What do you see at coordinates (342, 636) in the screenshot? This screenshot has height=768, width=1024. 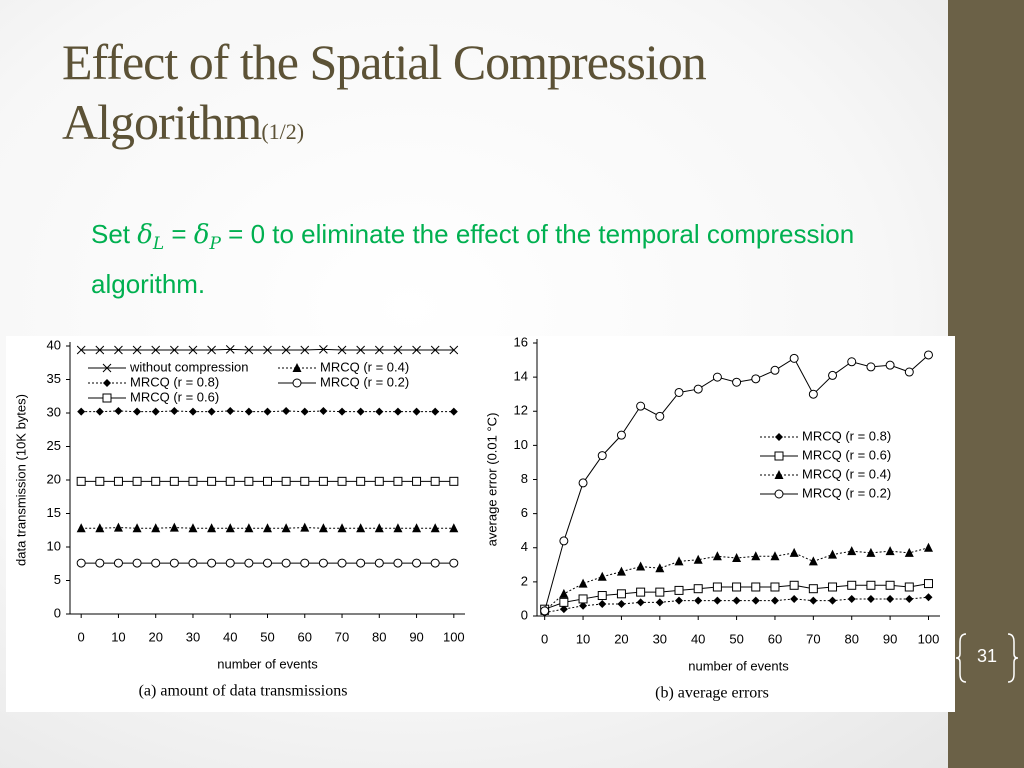 I see `x-tick-label: 70` at bounding box center [342, 636].